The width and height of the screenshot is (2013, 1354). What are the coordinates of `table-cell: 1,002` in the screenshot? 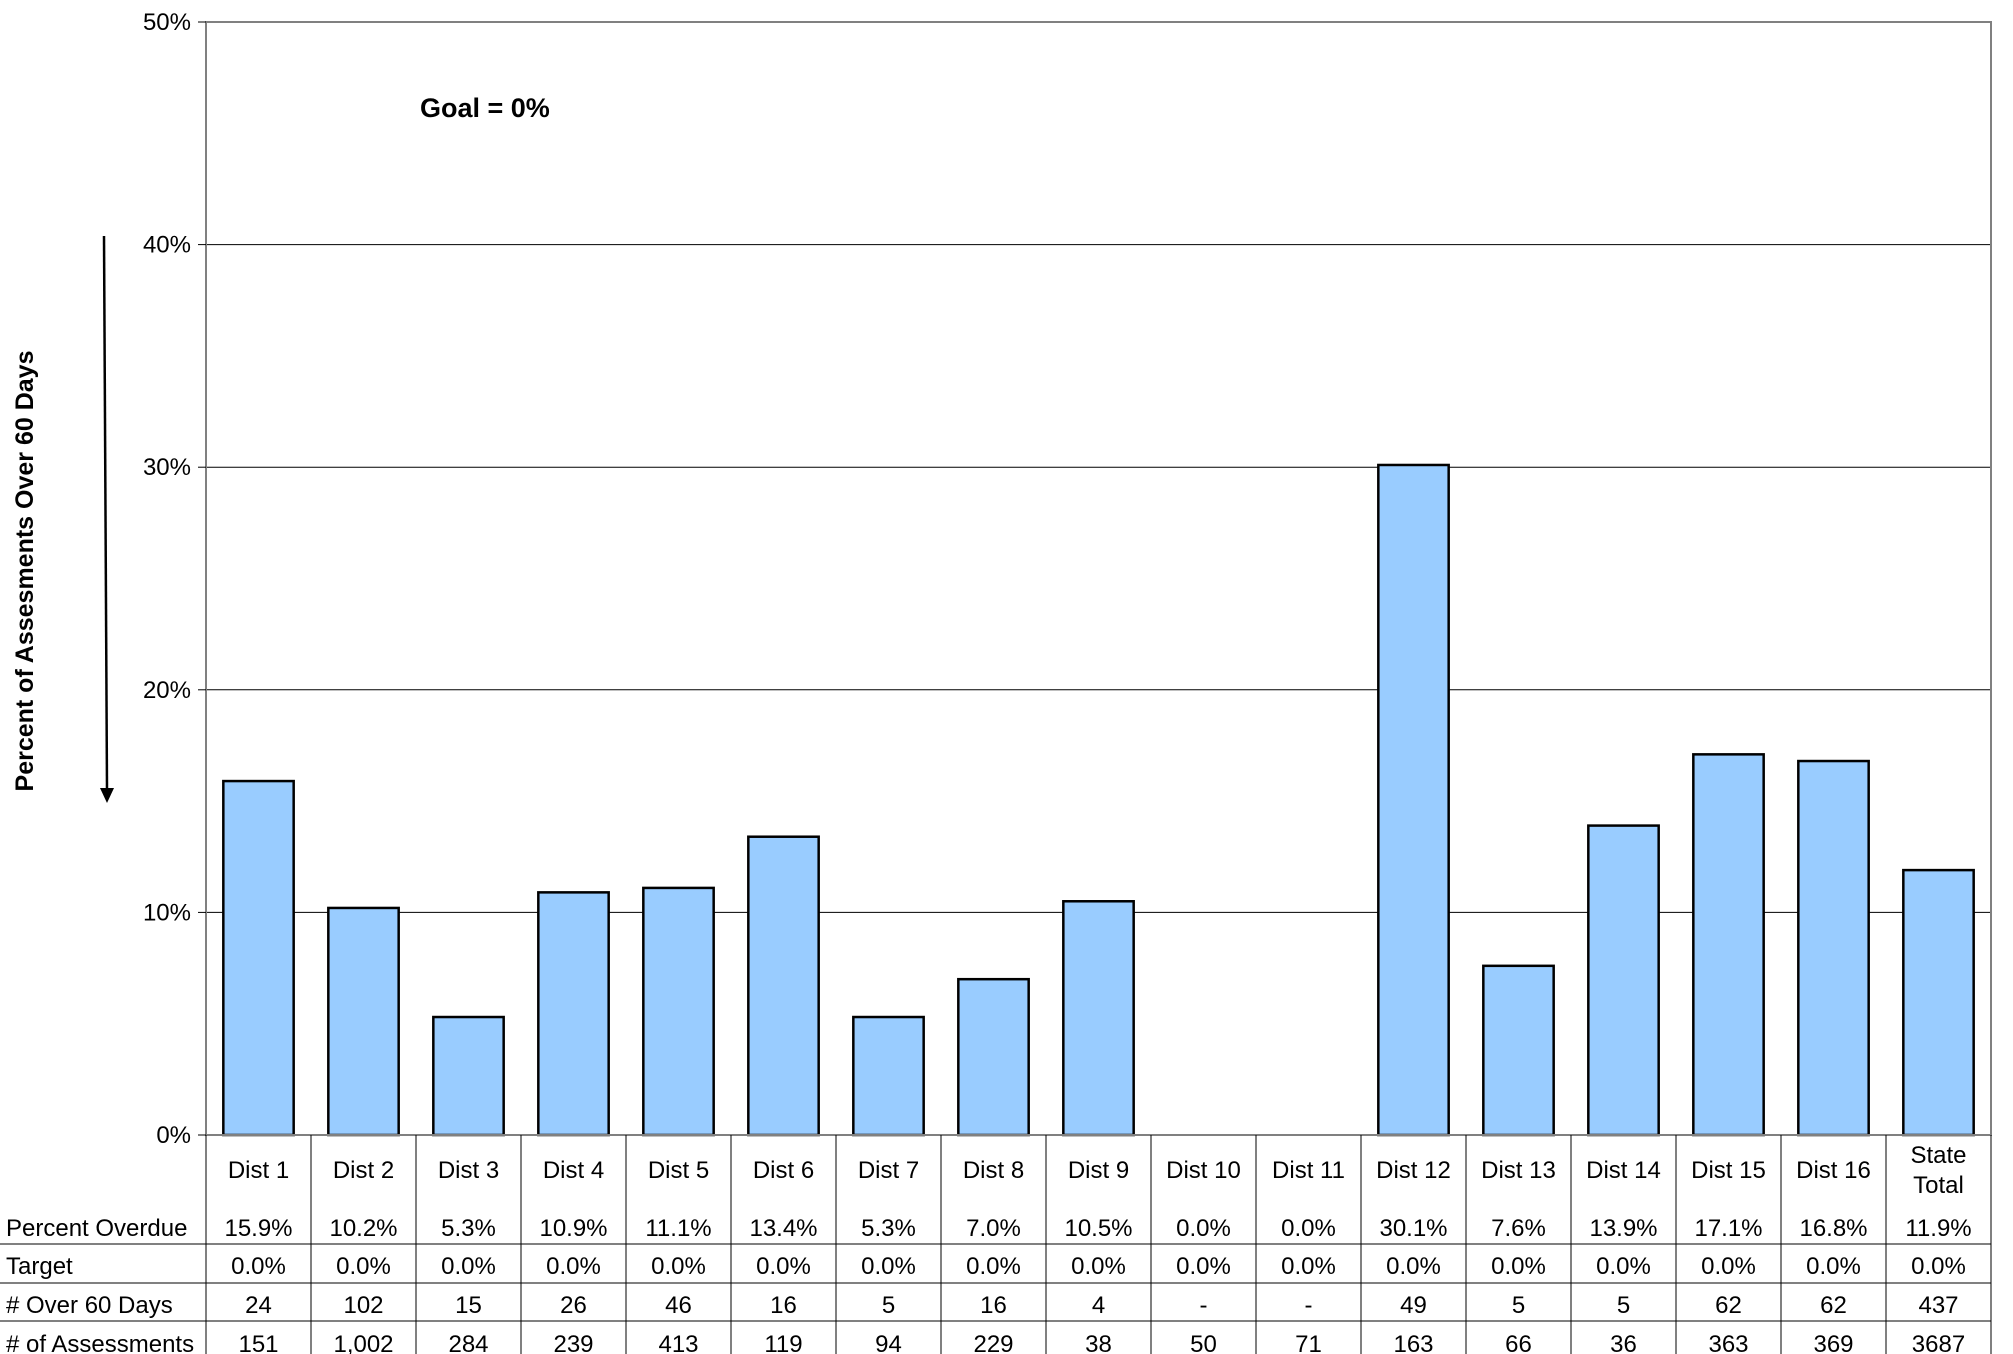 It's located at (363, 1342).